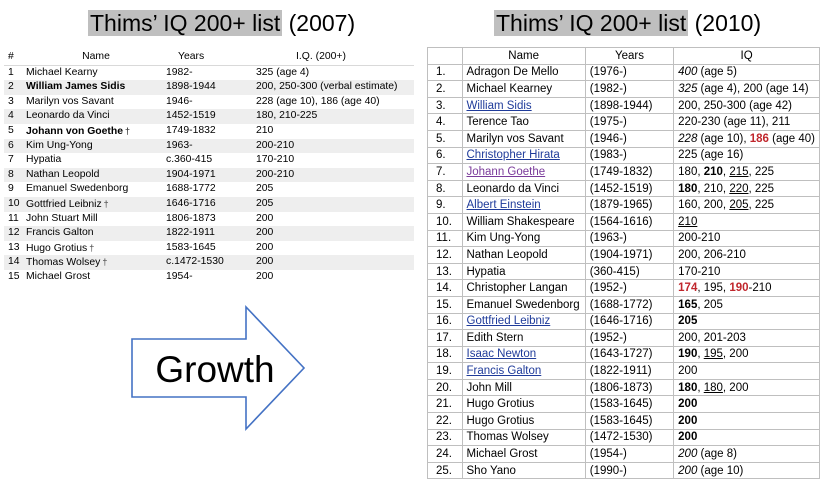 The image size is (825, 488). What do you see at coordinates (506, 171) in the screenshot?
I see `row-name-link: Johann Goethe` at bounding box center [506, 171].